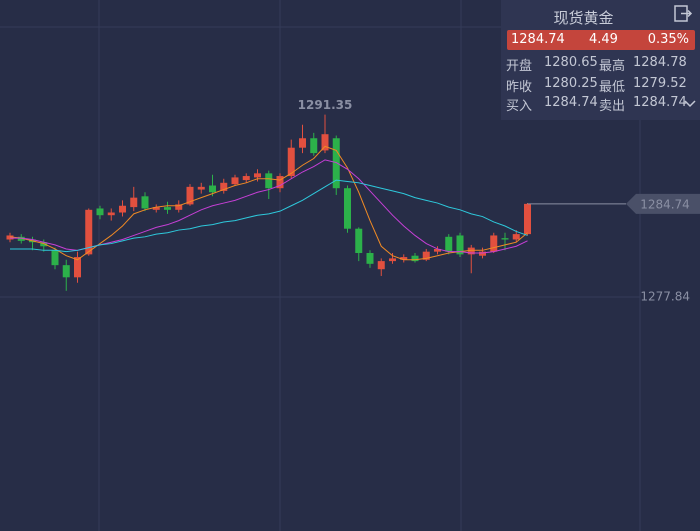  What do you see at coordinates (538, 39) in the screenshot?
I see `price: 1284.74` at bounding box center [538, 39].